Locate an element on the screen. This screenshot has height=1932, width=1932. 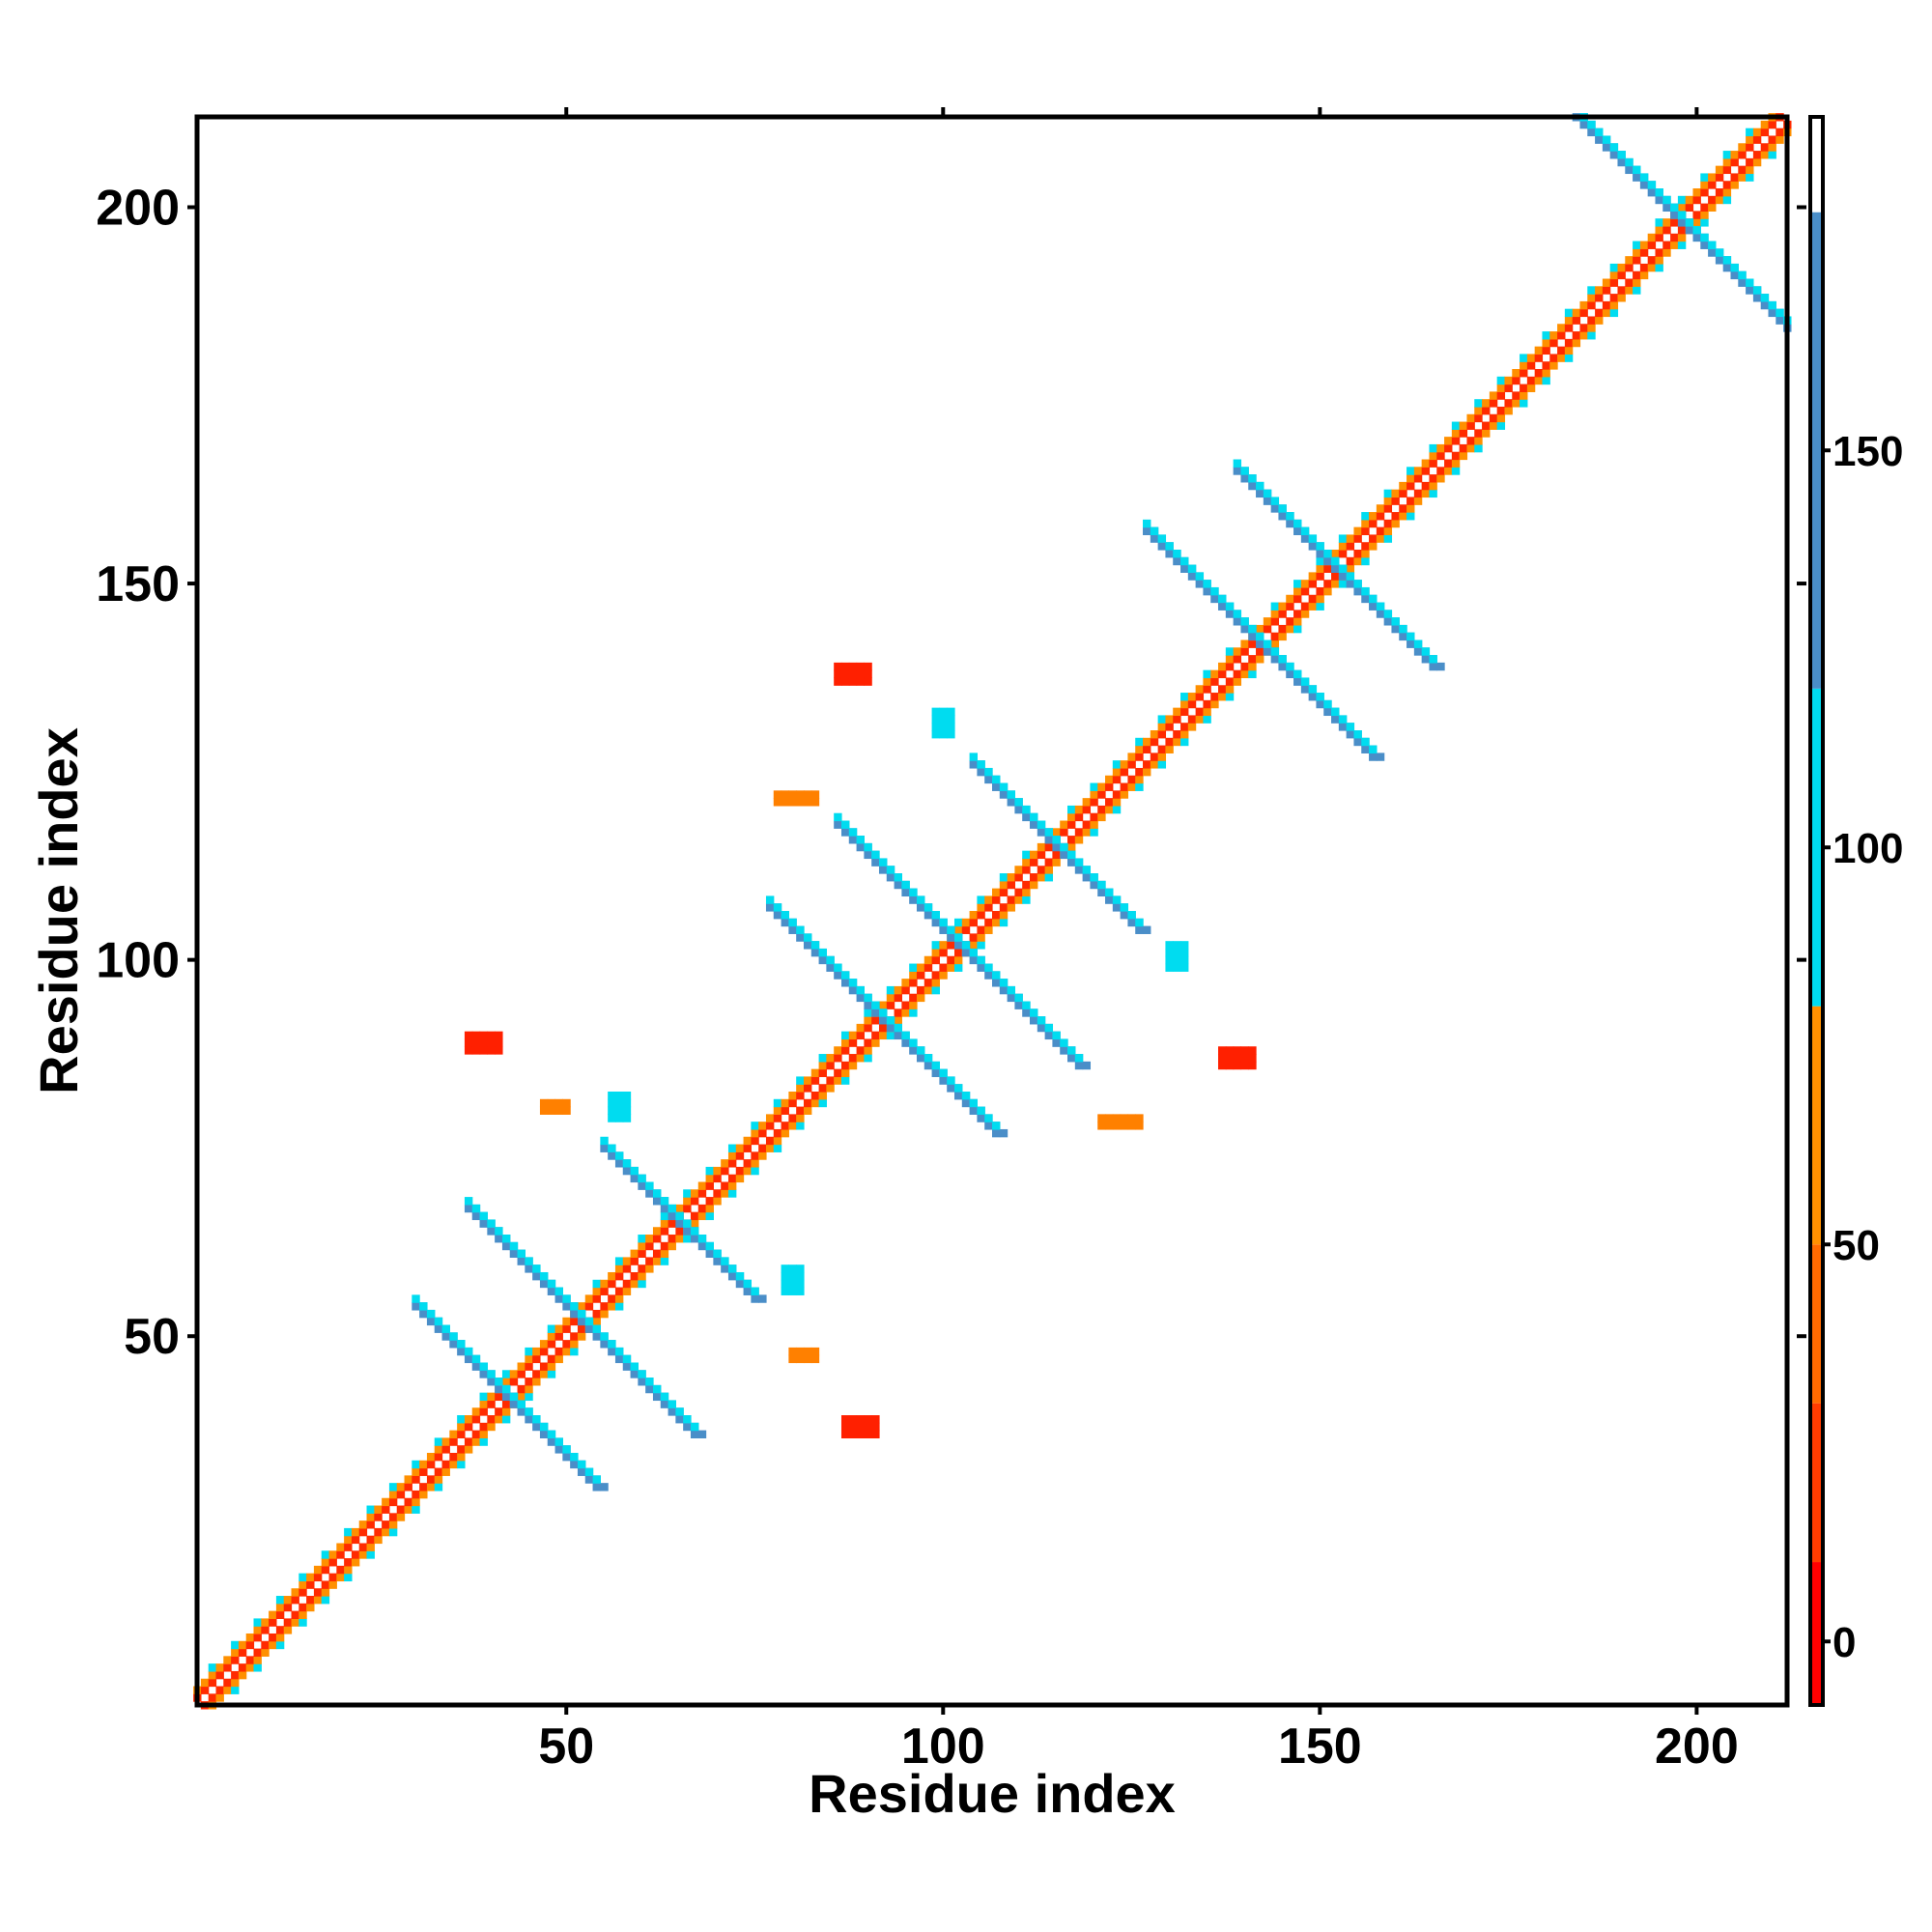
colorbar-segment is located at coordinates (1816, 165).